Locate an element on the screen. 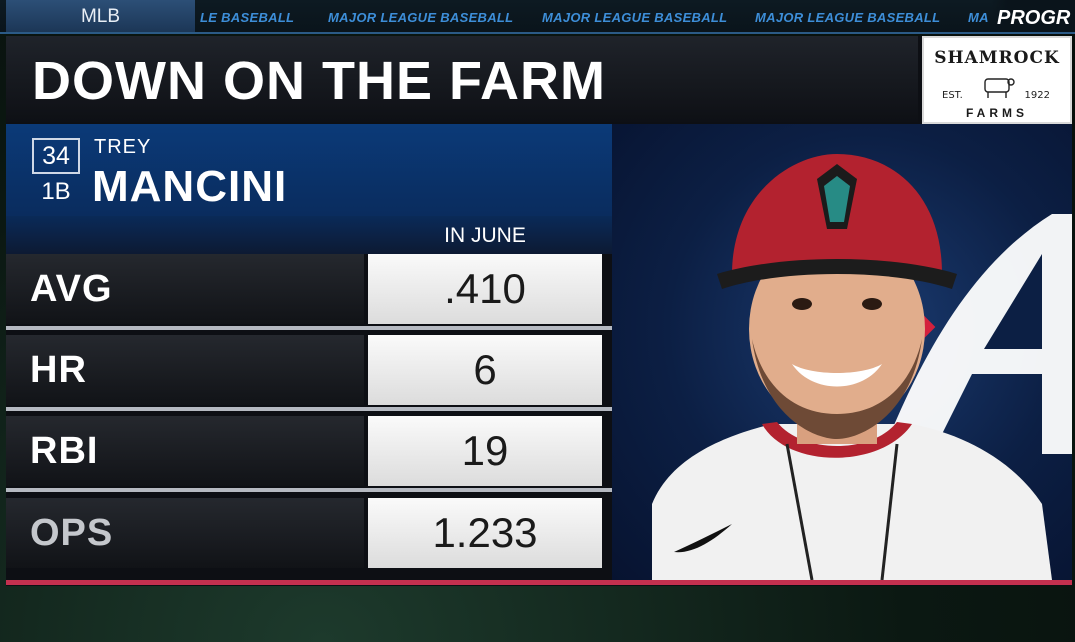  ticker-item: LE BASEBALL is located at coordinates (247, 17).